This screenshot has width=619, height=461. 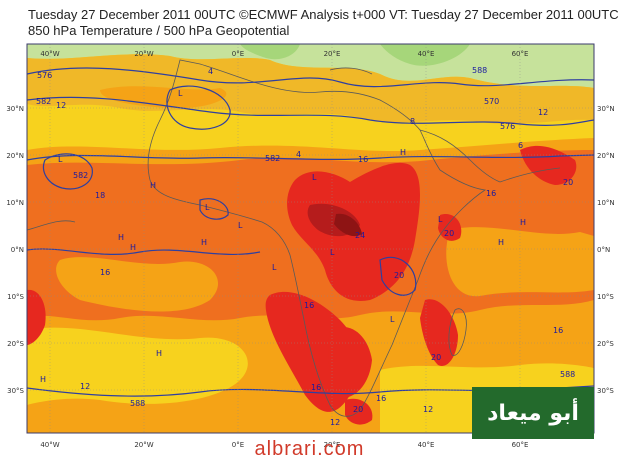 I want to click on contour-label: 8, so click(x=412, y=121).